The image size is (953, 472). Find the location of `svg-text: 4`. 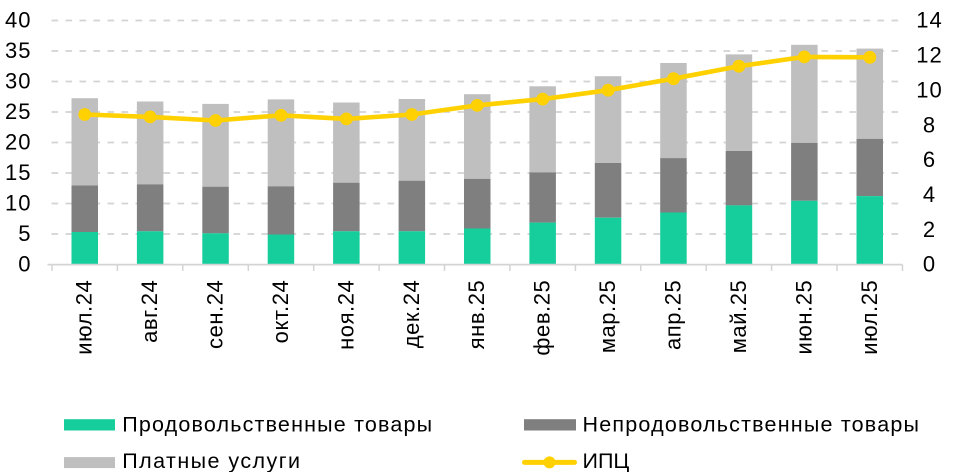

svg-text: 4 is located at coordinates (929, 194).